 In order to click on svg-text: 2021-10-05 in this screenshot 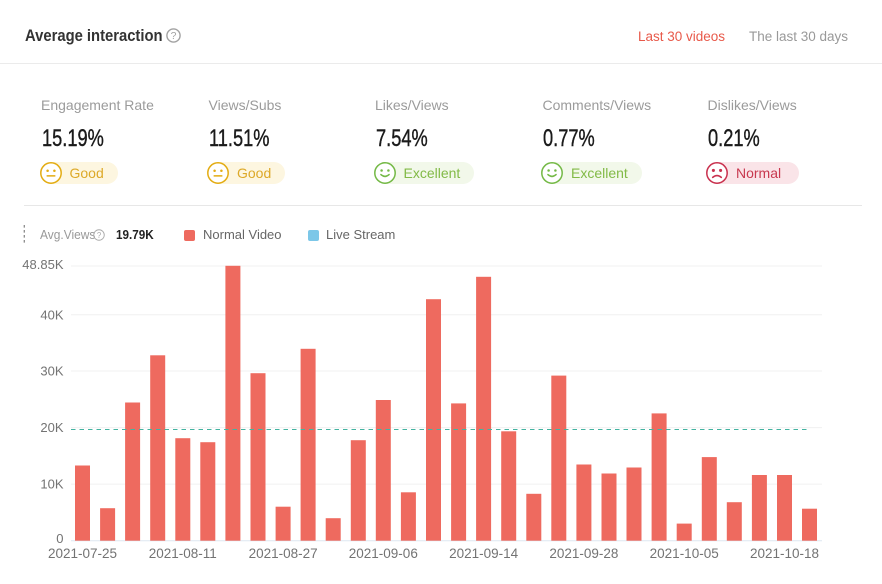, I will do `click(684, 553)`.